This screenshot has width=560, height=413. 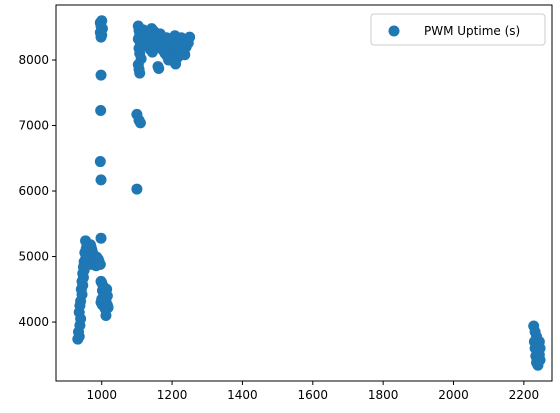 What do you see at coordinates (453, 395) in the screenshot?
I see `x-tick-label: 2000` at bounding box center [453, 395].